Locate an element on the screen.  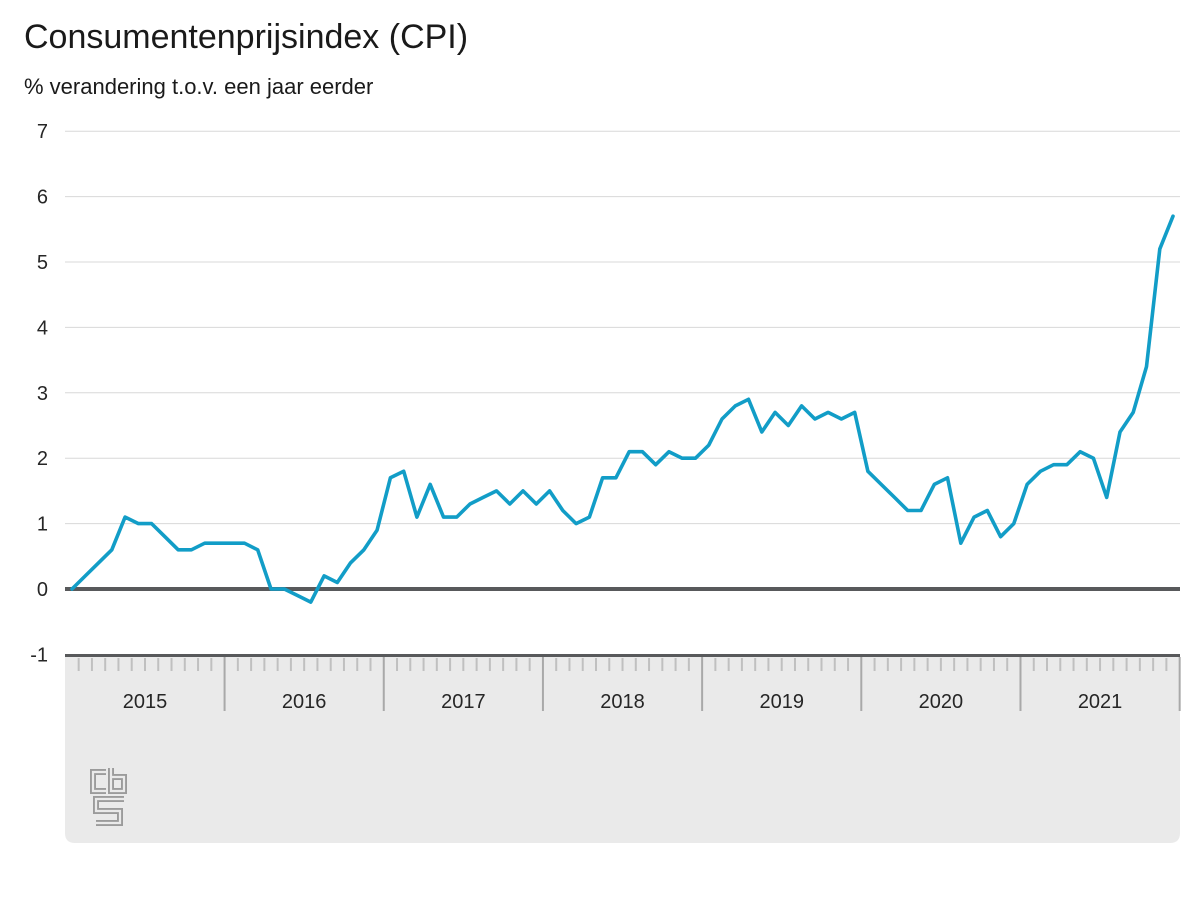
logo-letter-c is located at coordinates (98, 781).